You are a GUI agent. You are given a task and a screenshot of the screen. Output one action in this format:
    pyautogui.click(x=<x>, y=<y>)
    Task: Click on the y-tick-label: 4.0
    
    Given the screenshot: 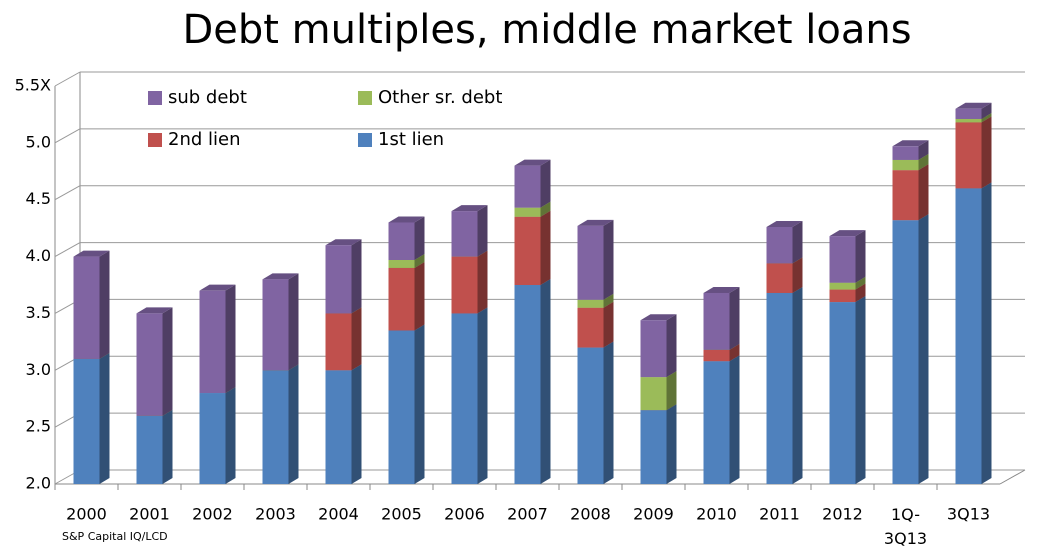 What is the action you would take?
    pyautogui.click(x=38, y=255)
    